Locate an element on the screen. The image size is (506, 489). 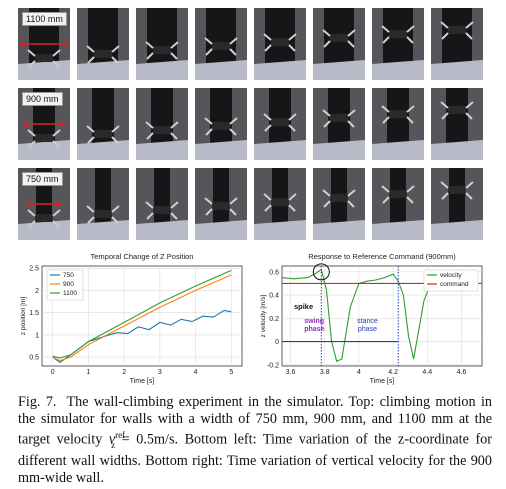
x-tick-label: 5 is located at coordinates (231, 372).